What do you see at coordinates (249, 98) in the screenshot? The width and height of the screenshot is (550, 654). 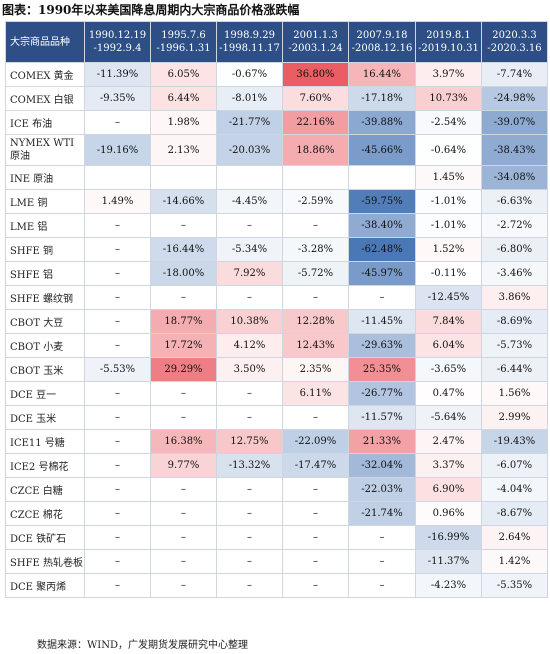 I see `heatmap-cell: -8.01%` at bounding box center [249, 98].